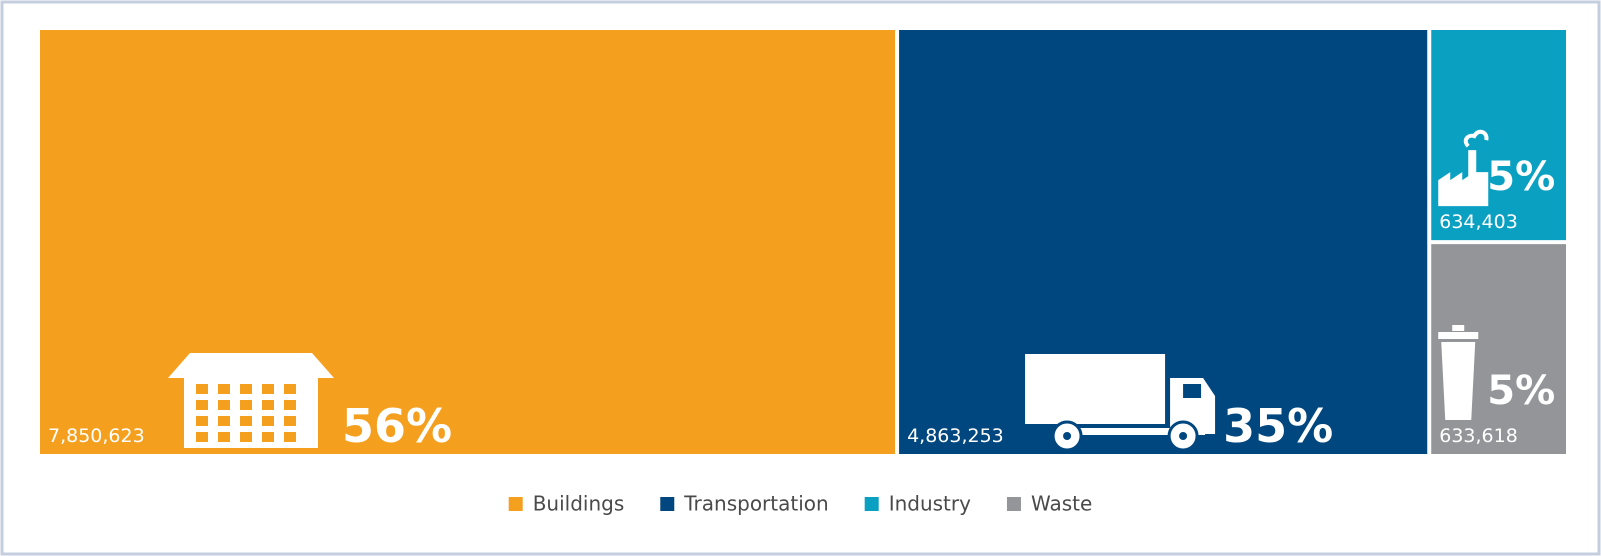 The height and width of the screenshot is (556, 1601). Describe the element at coordinates (1095, 389) in the screenshot. I see `icon-box` at that location.